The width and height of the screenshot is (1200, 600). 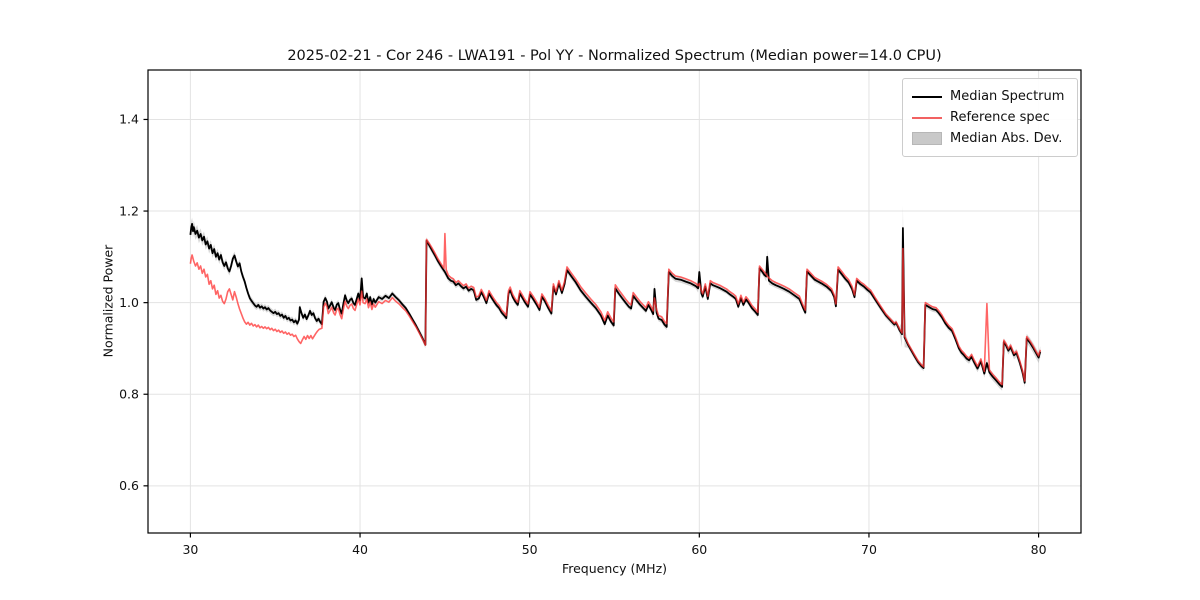 I want to click on x-tick-label-30: 30, so click(x=190, y=549).